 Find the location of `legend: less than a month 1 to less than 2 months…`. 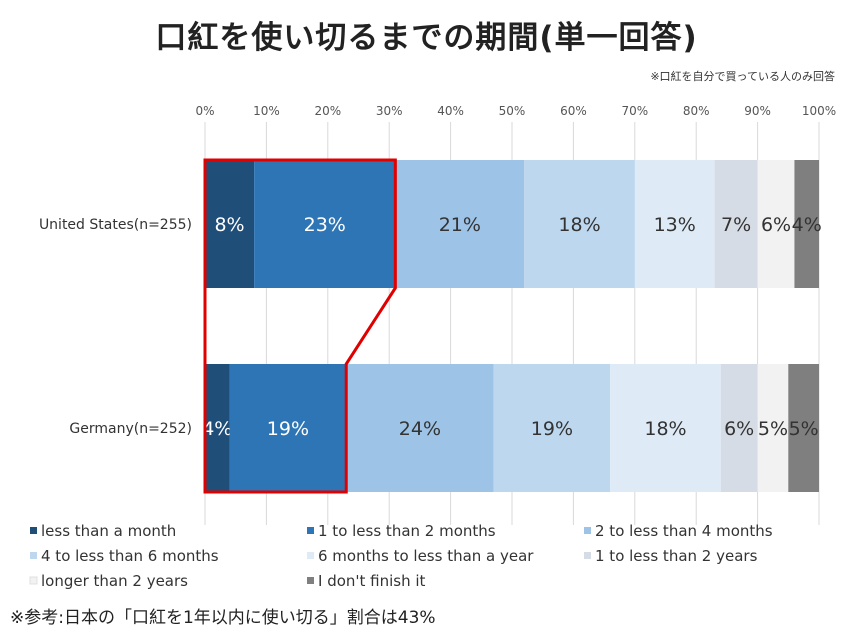

legend: less than a month 1 to less than 2 months… is located at coordinates (401, 556).